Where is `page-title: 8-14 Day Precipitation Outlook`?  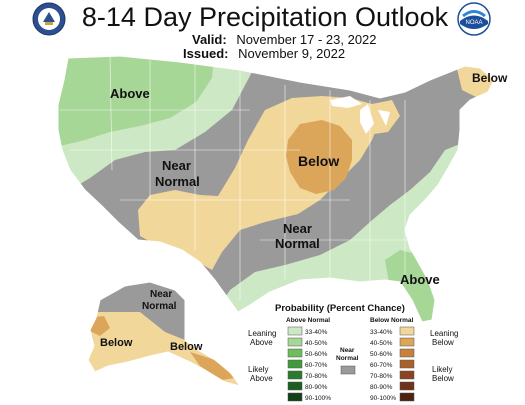
page-title: 8-14 Day Precipitation Outlook is located at coordinates (265, 17).